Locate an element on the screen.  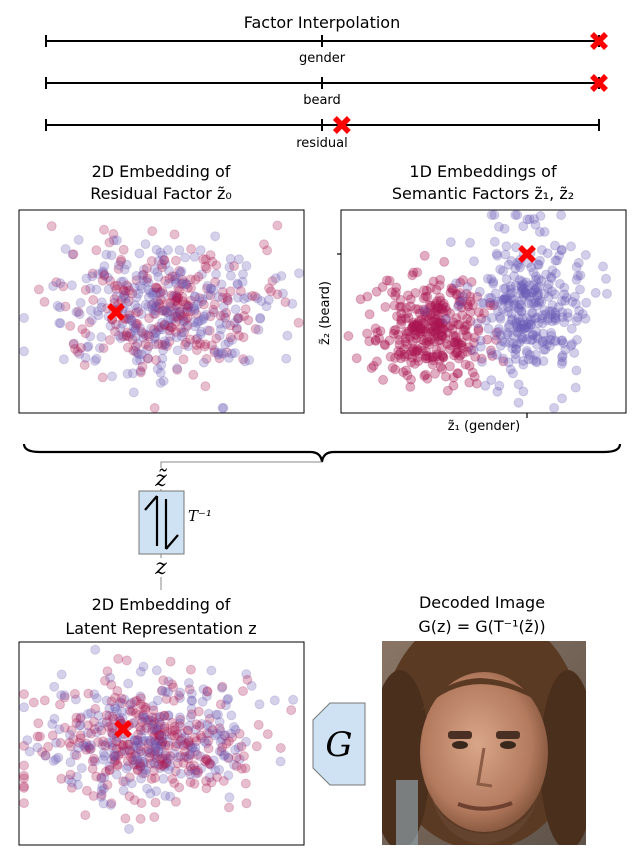
slider-residual-marker is located at coordinates (341, 125).